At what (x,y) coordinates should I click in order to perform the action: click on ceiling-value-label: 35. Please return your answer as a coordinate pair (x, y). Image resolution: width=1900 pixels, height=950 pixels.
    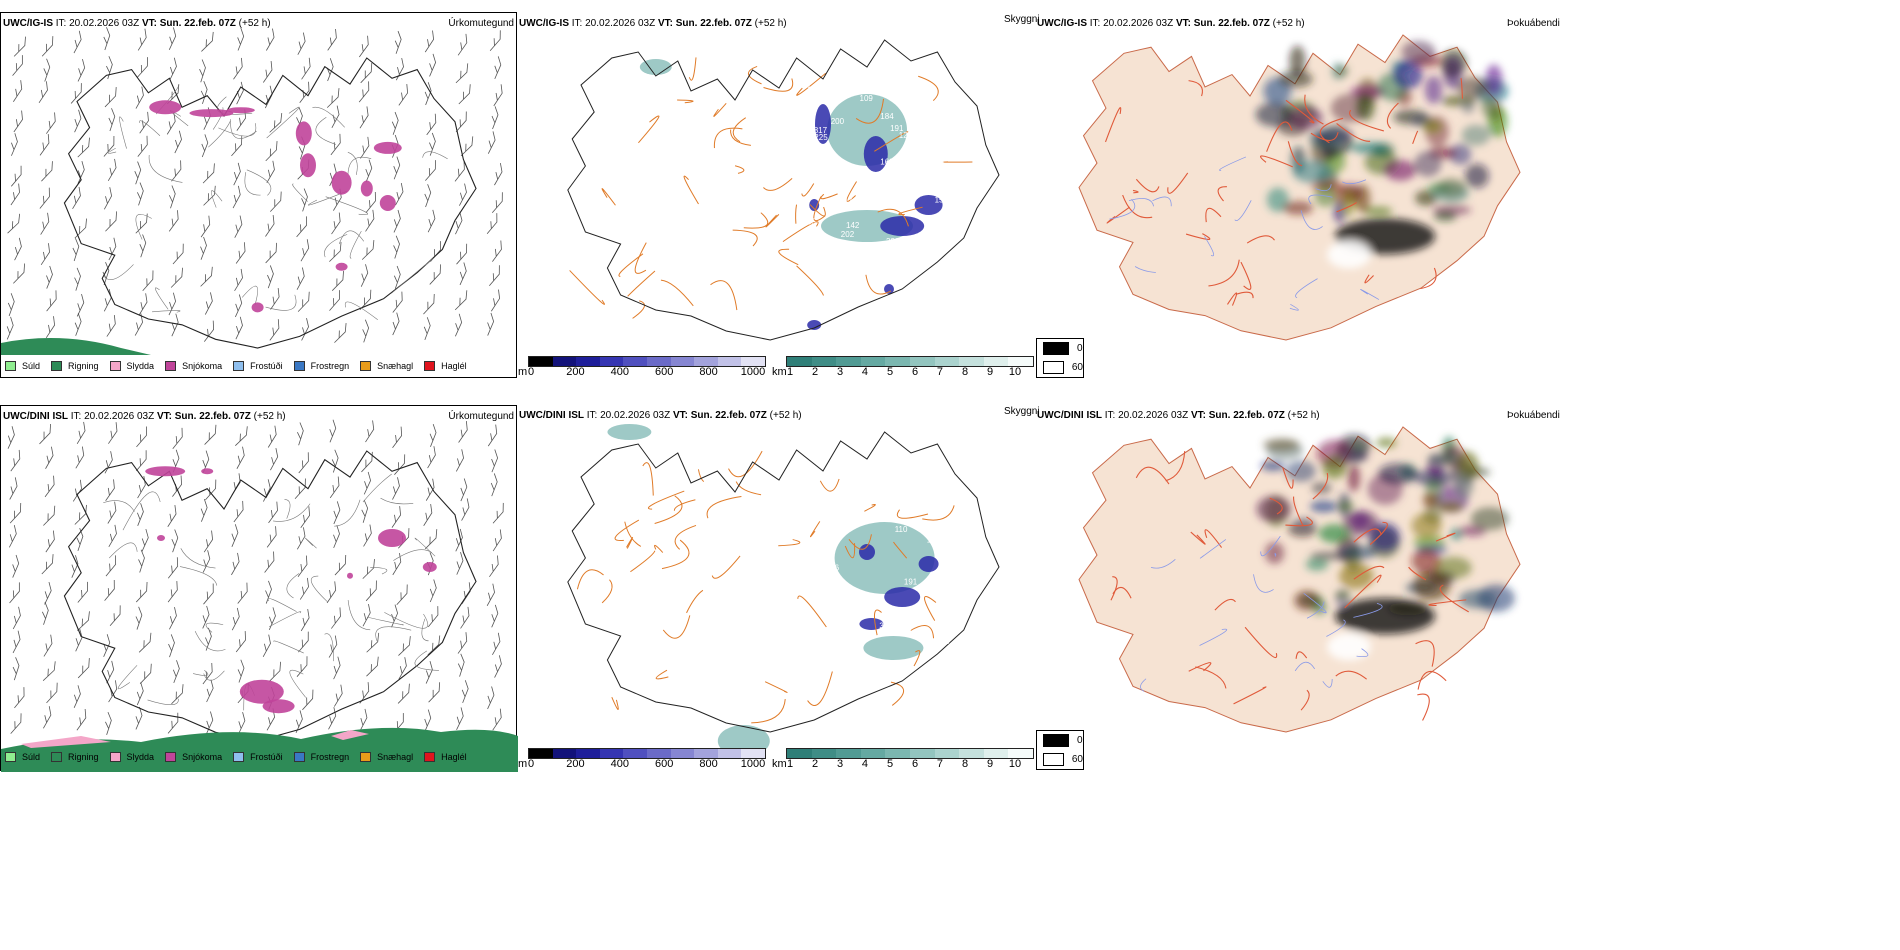
    Looking at the image, I should click on (811, 221).